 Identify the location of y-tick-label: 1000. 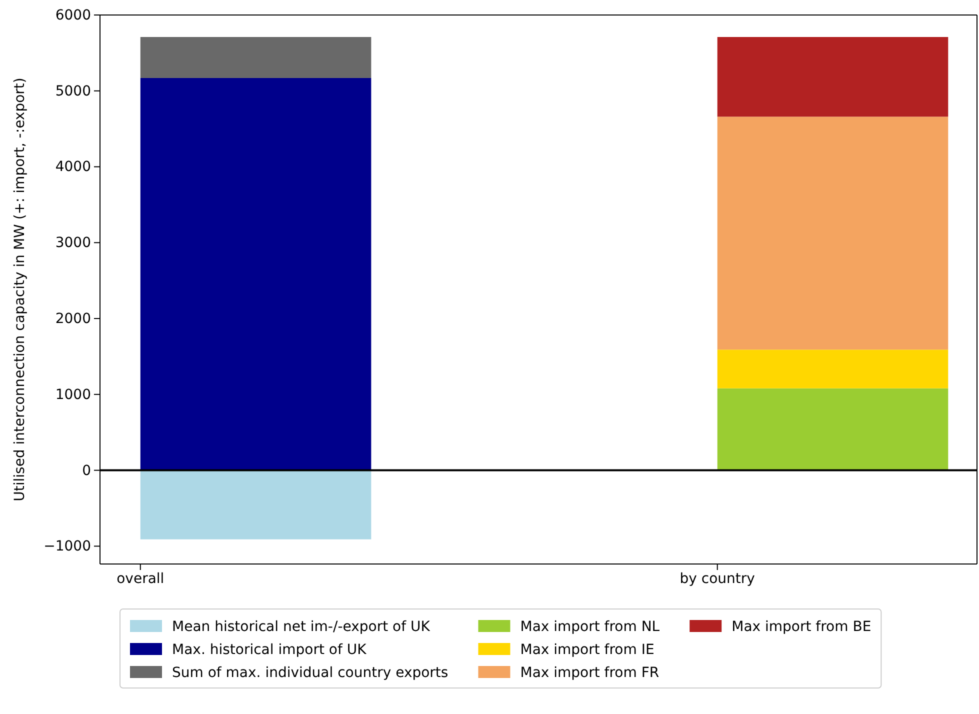
(73, 394).